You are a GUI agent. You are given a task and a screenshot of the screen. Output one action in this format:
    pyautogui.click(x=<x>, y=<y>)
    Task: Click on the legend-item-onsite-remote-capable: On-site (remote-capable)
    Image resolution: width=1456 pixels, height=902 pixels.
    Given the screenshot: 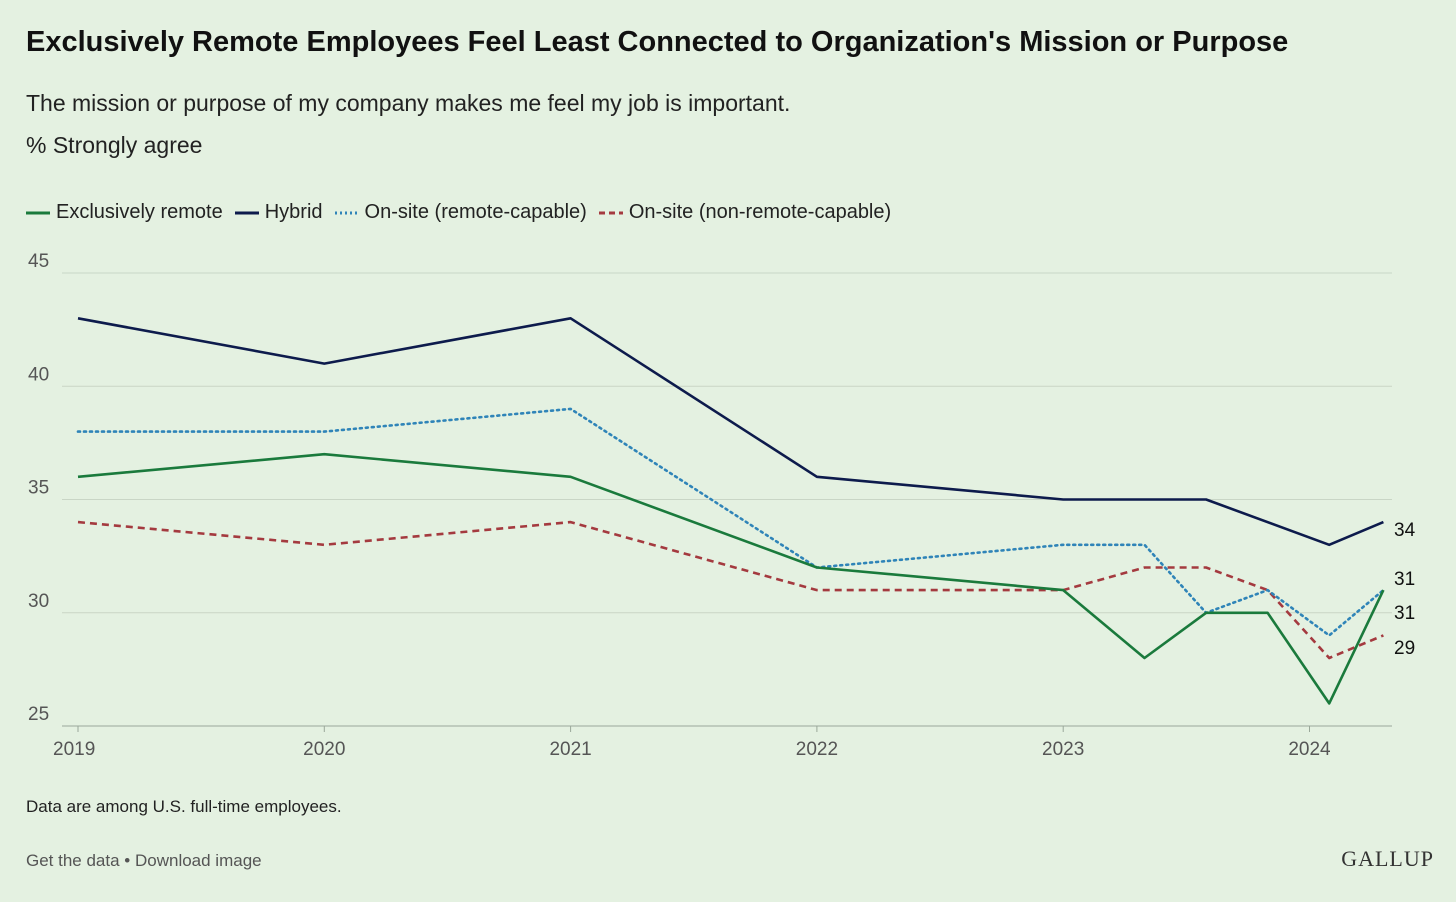 What is the action you would take?
    pyautogui.click(x=460, y=212)
    